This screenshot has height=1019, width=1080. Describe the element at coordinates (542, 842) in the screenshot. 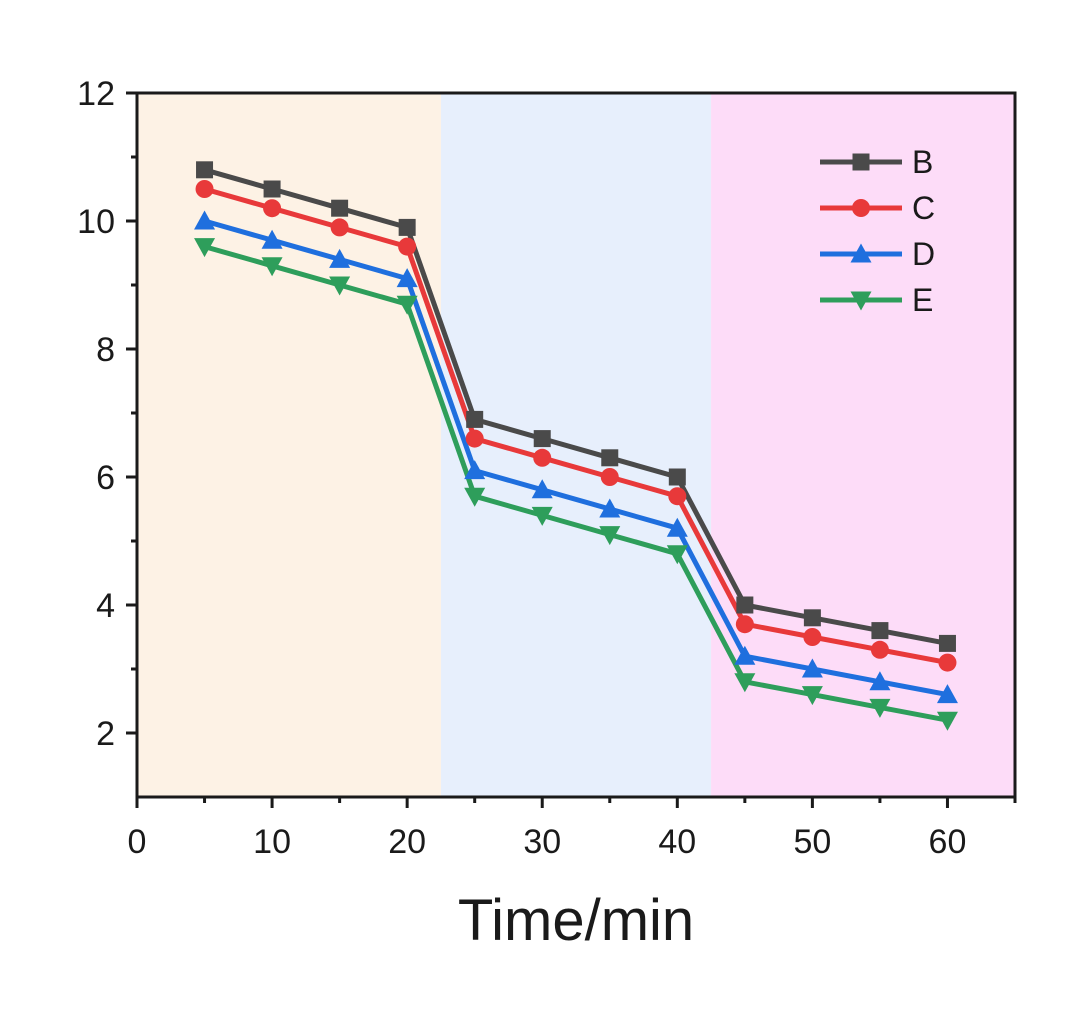

I see `x-tick-label: 30` at that location.